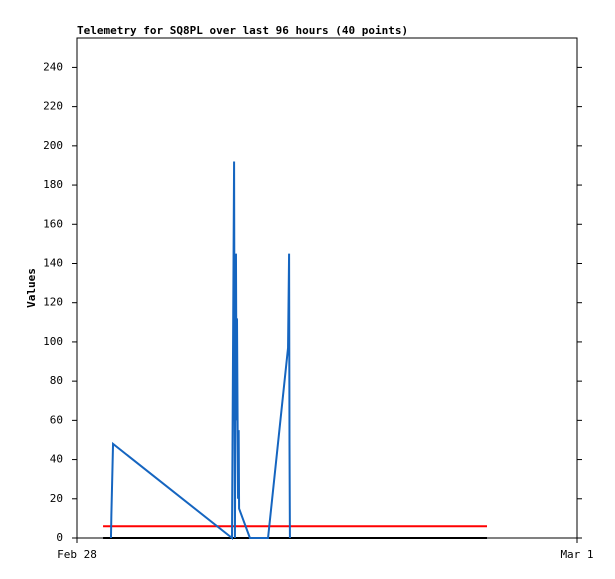  Describe the element at coordinates (59, 537) in the screenshot. I see `y-tick-label: 0` at that location.